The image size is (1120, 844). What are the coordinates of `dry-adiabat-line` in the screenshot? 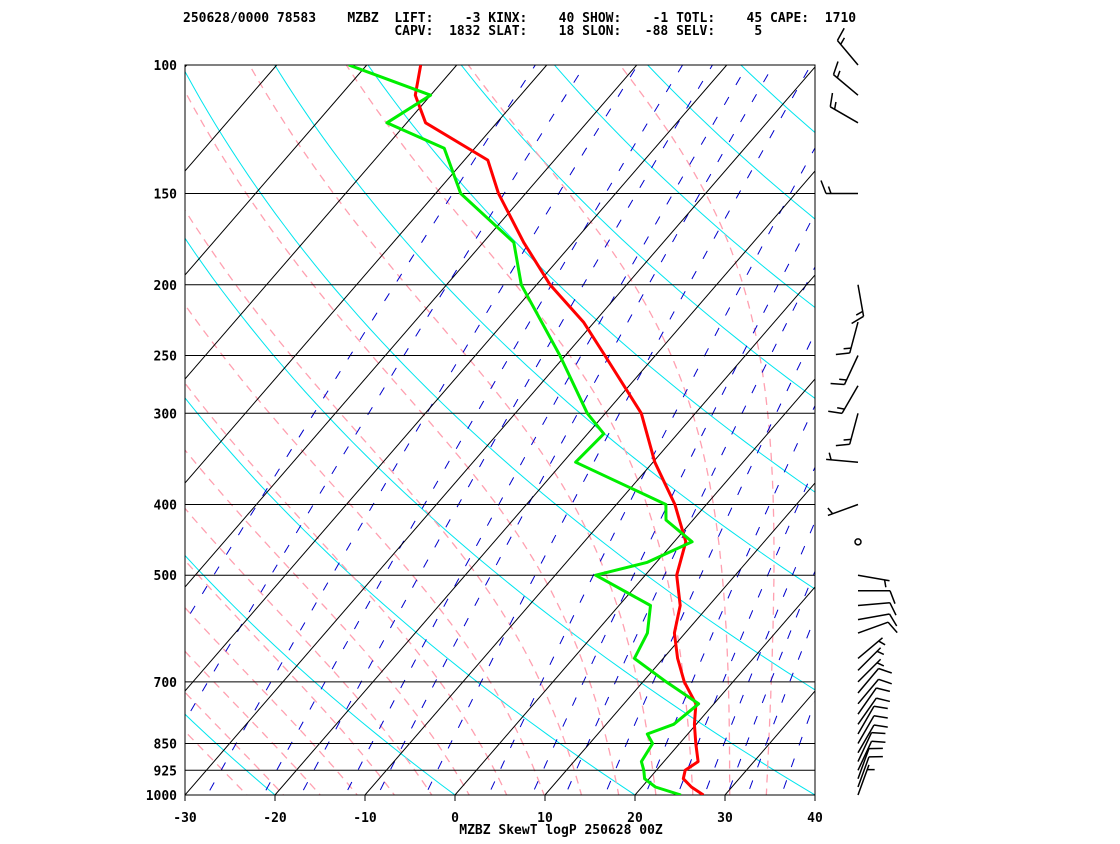 It's located at (55, 430).